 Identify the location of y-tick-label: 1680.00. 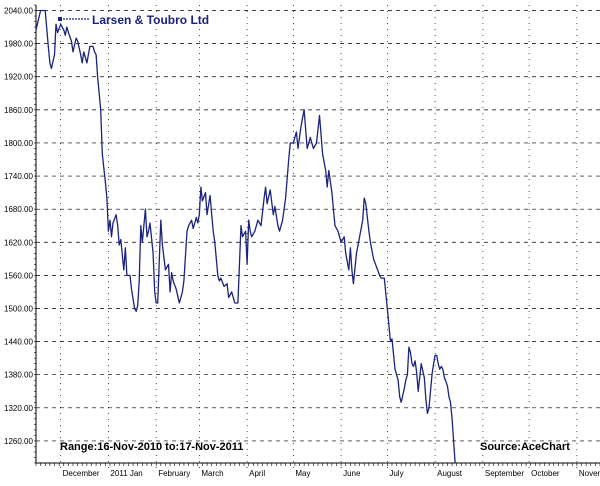
(18, 209).